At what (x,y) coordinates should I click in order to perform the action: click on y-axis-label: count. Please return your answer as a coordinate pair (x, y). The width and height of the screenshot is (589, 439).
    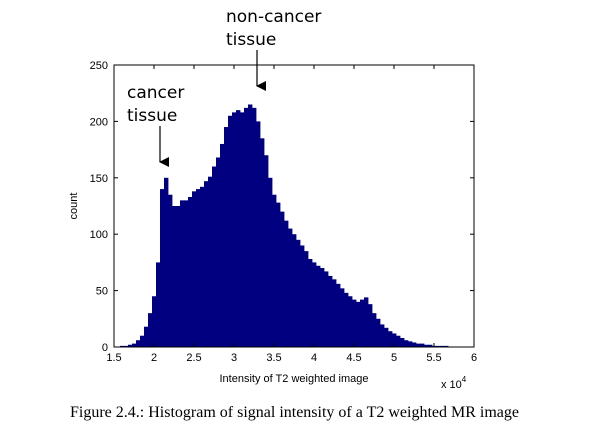
    Looking at the image, I should click on (74, 206).